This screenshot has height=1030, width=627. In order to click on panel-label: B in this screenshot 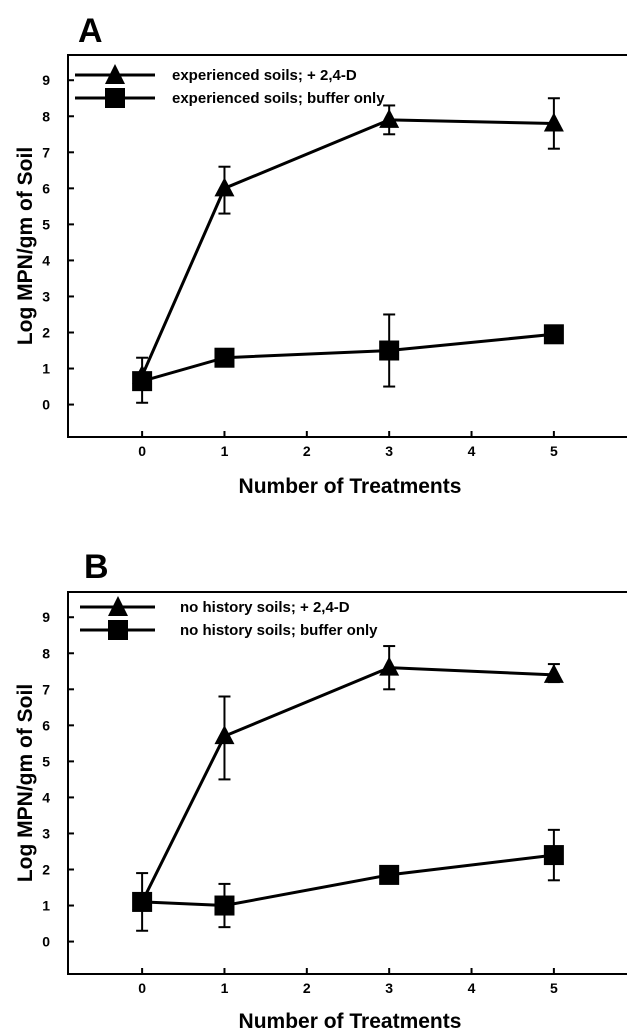, I will do `click(96, 567)`.